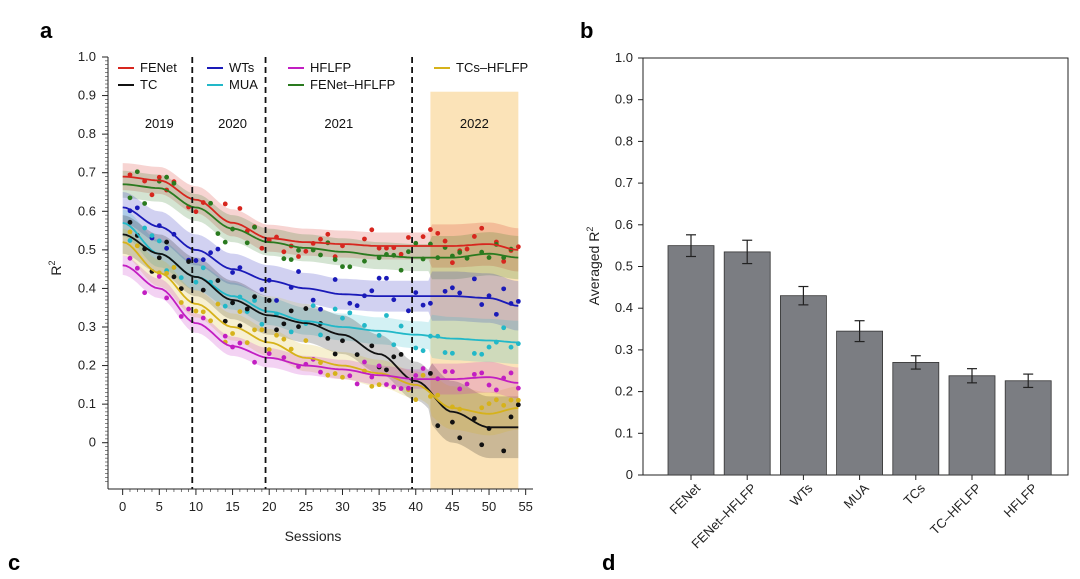 The image size is (1080, 579). What do you see at coordinates (14, 562) in the screenshot?
I see `panel-label-c: c` at bounding box center [14, 562].